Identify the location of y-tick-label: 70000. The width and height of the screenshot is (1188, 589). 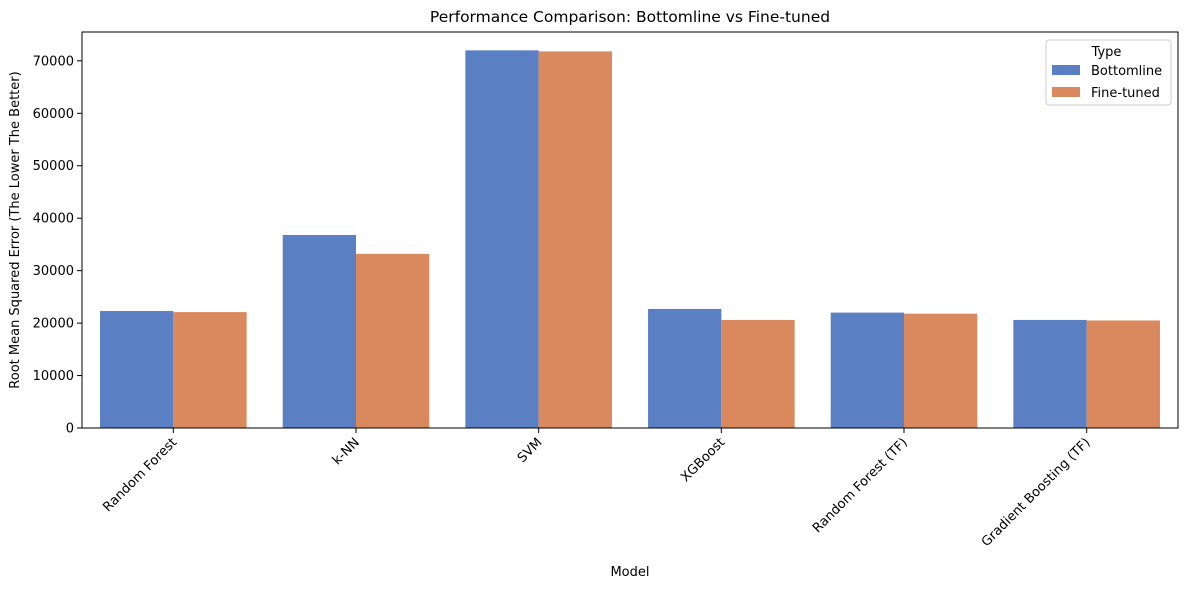
(53, 61).